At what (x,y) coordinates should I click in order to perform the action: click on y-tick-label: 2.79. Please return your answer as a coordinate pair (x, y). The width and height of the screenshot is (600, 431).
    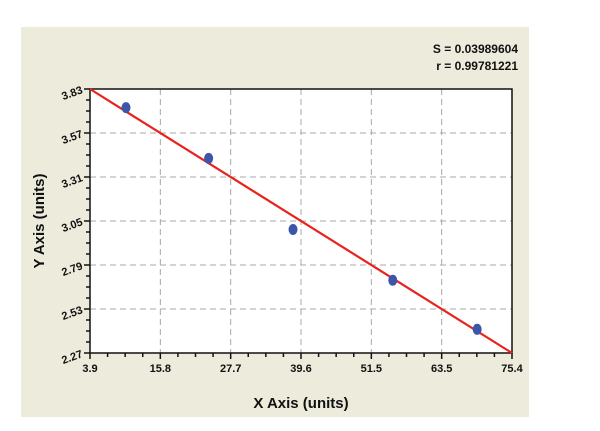
    Looking at the image, I should click on (72, 269).